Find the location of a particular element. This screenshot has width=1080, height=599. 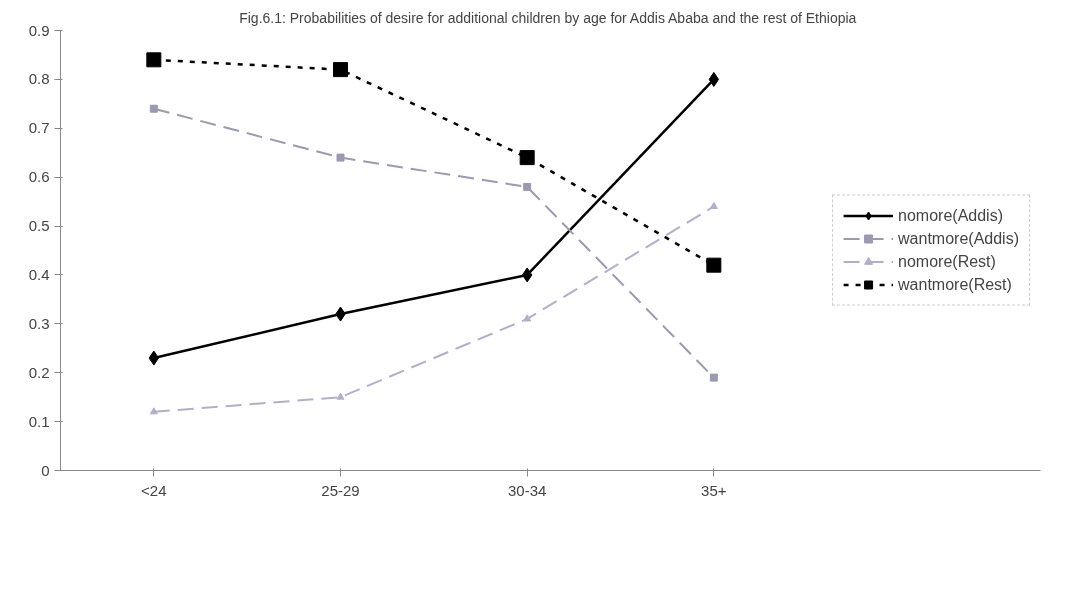

chart-title: Fig.6.1: Probabilities of desire for additional children by age for Addis Ababa and the rest of Ethiopia is located at coordinates (548, 17).